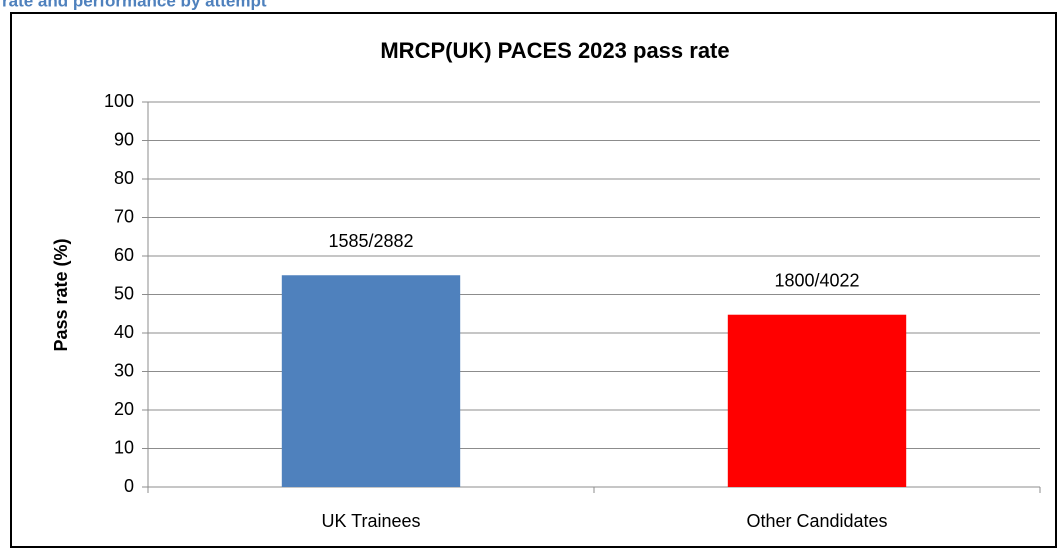 Image resolution: width=1058 pixels, height=549 pixels. What do you see at coordinates (124, 139) in the screenshot?
I see `y-tick-label: 90` at bounding box center [124, 139].